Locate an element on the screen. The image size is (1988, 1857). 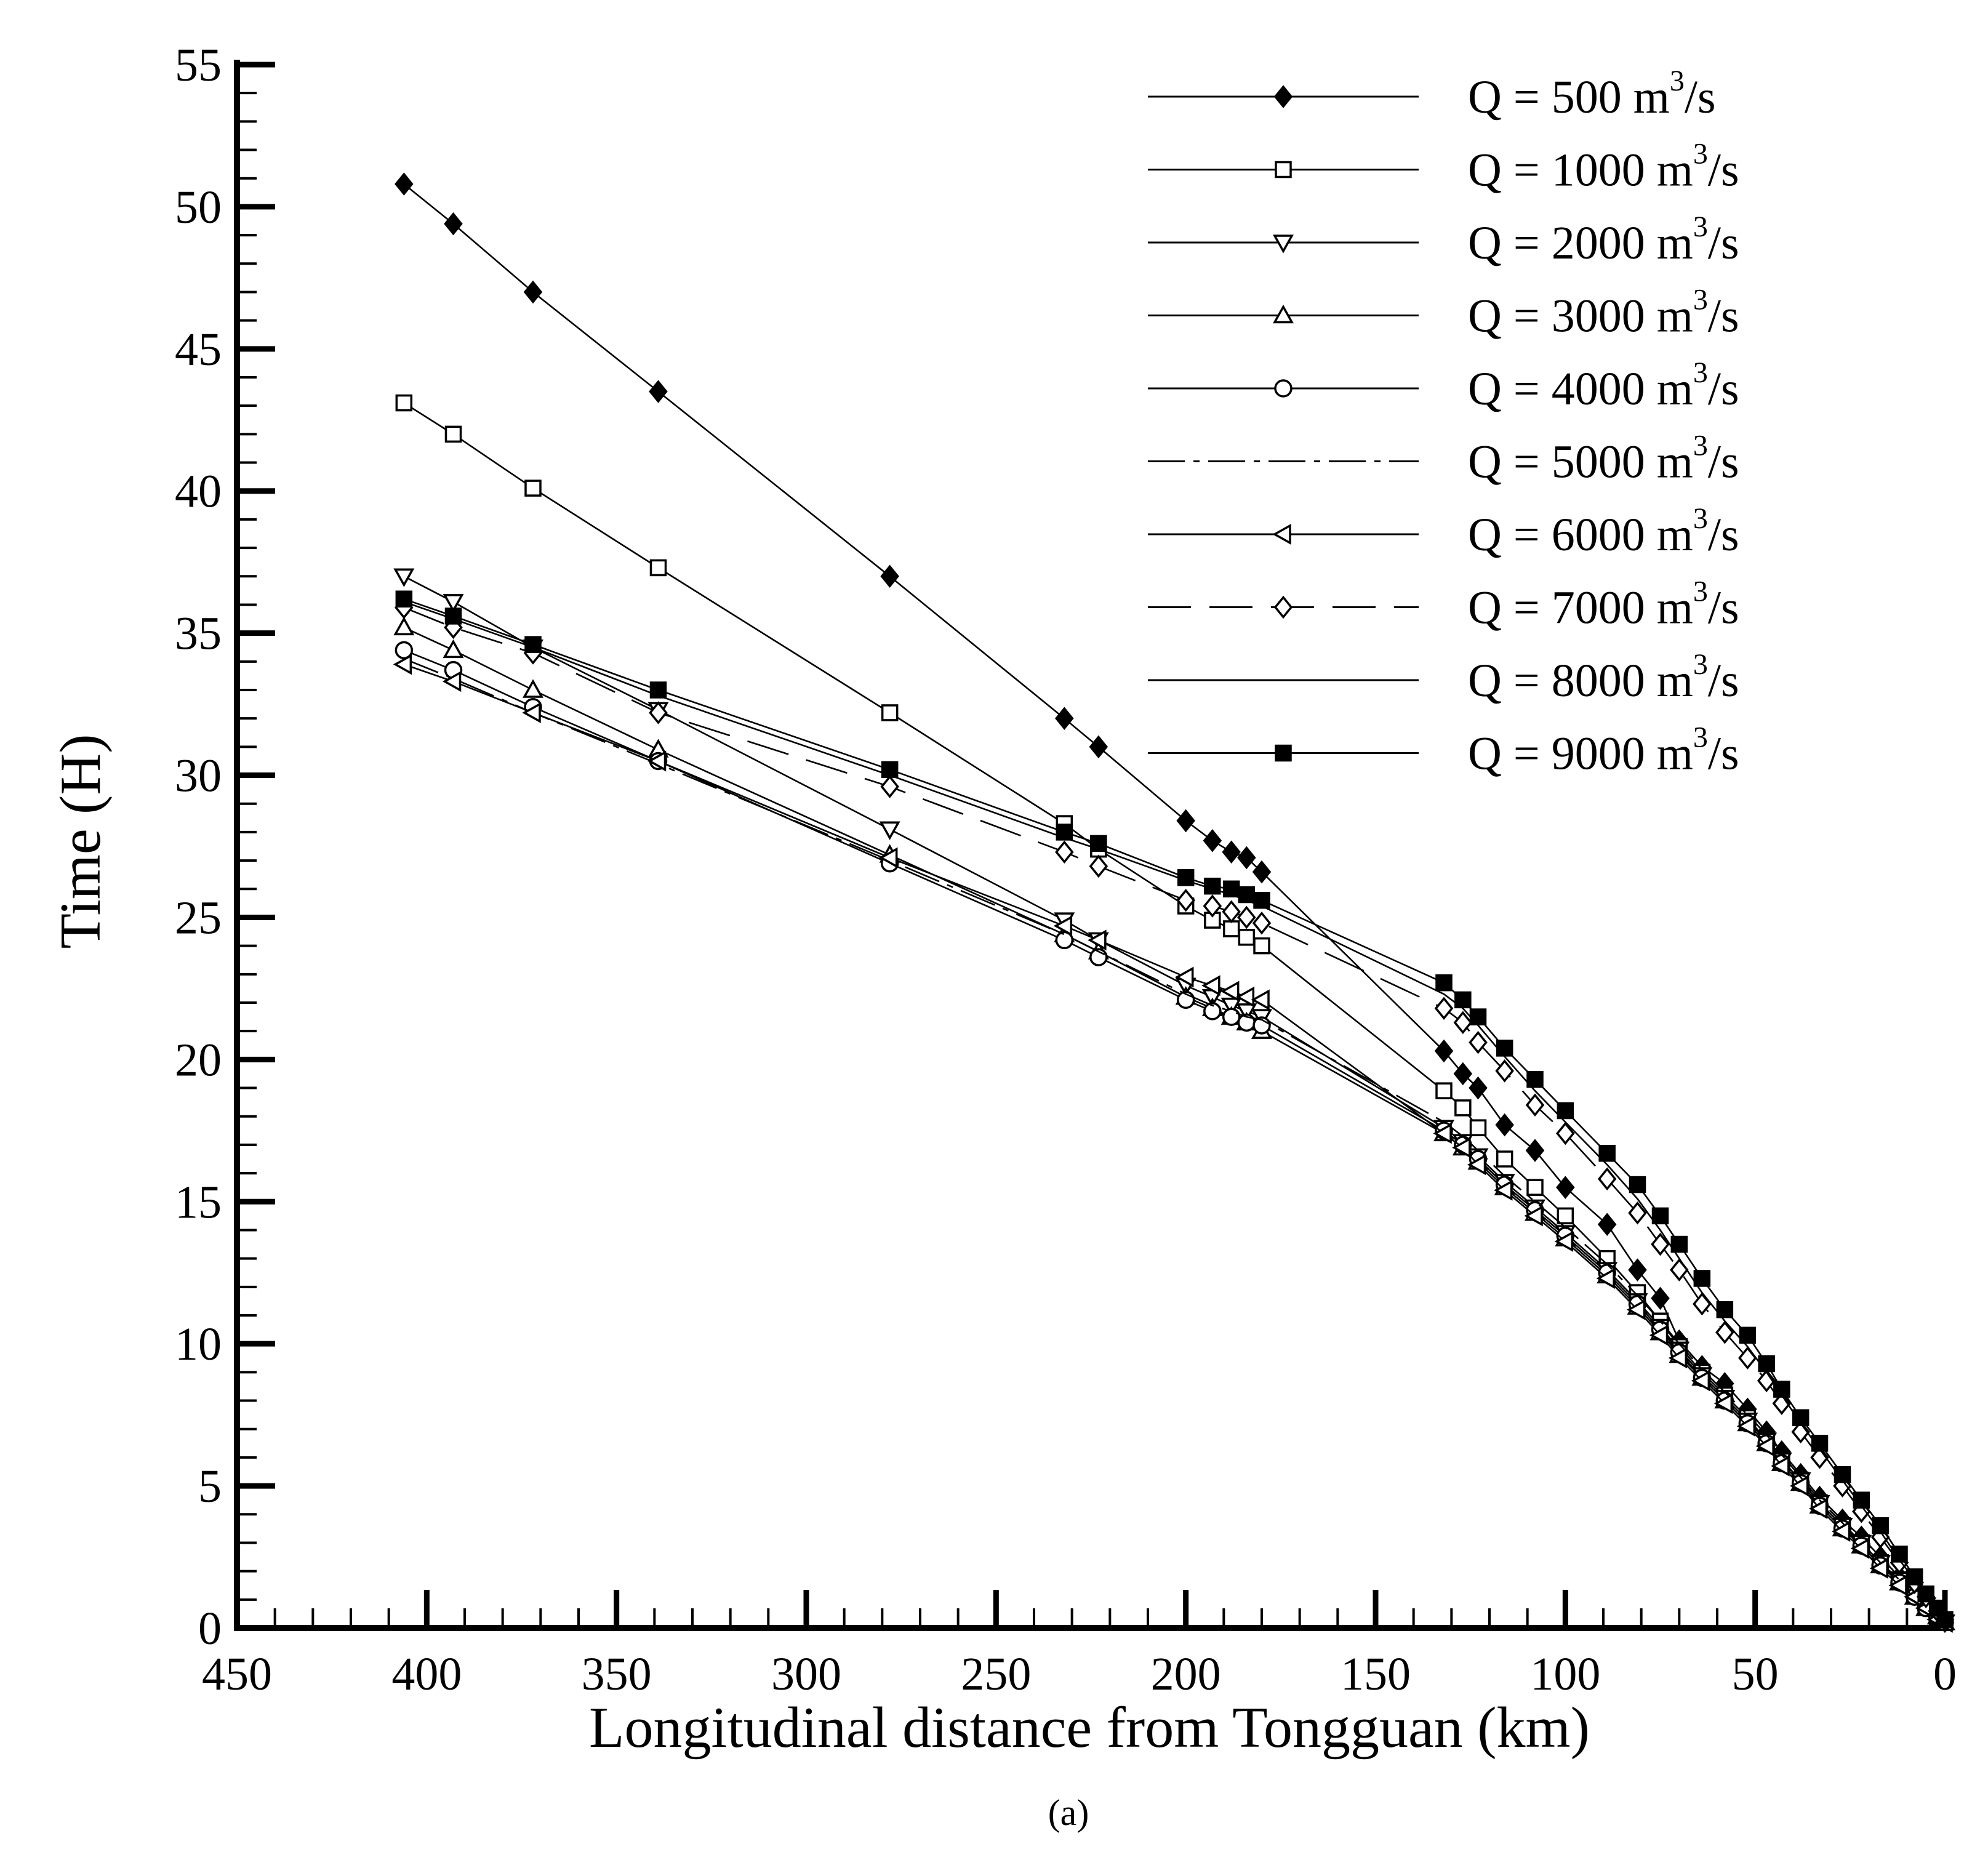
y-tick-label: 55 is located at coordinates (199, 65).